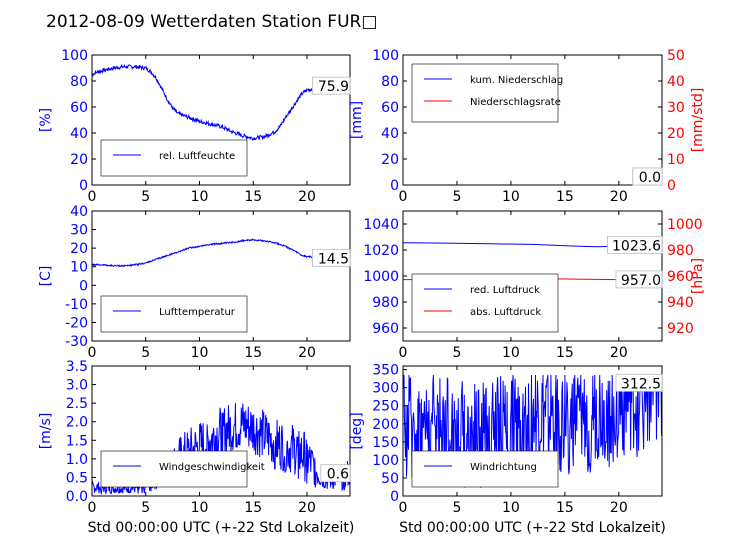 The width and height of the screenshot is (736, 552). I want to click on y2-tick-label: 10, so click(676, 160).